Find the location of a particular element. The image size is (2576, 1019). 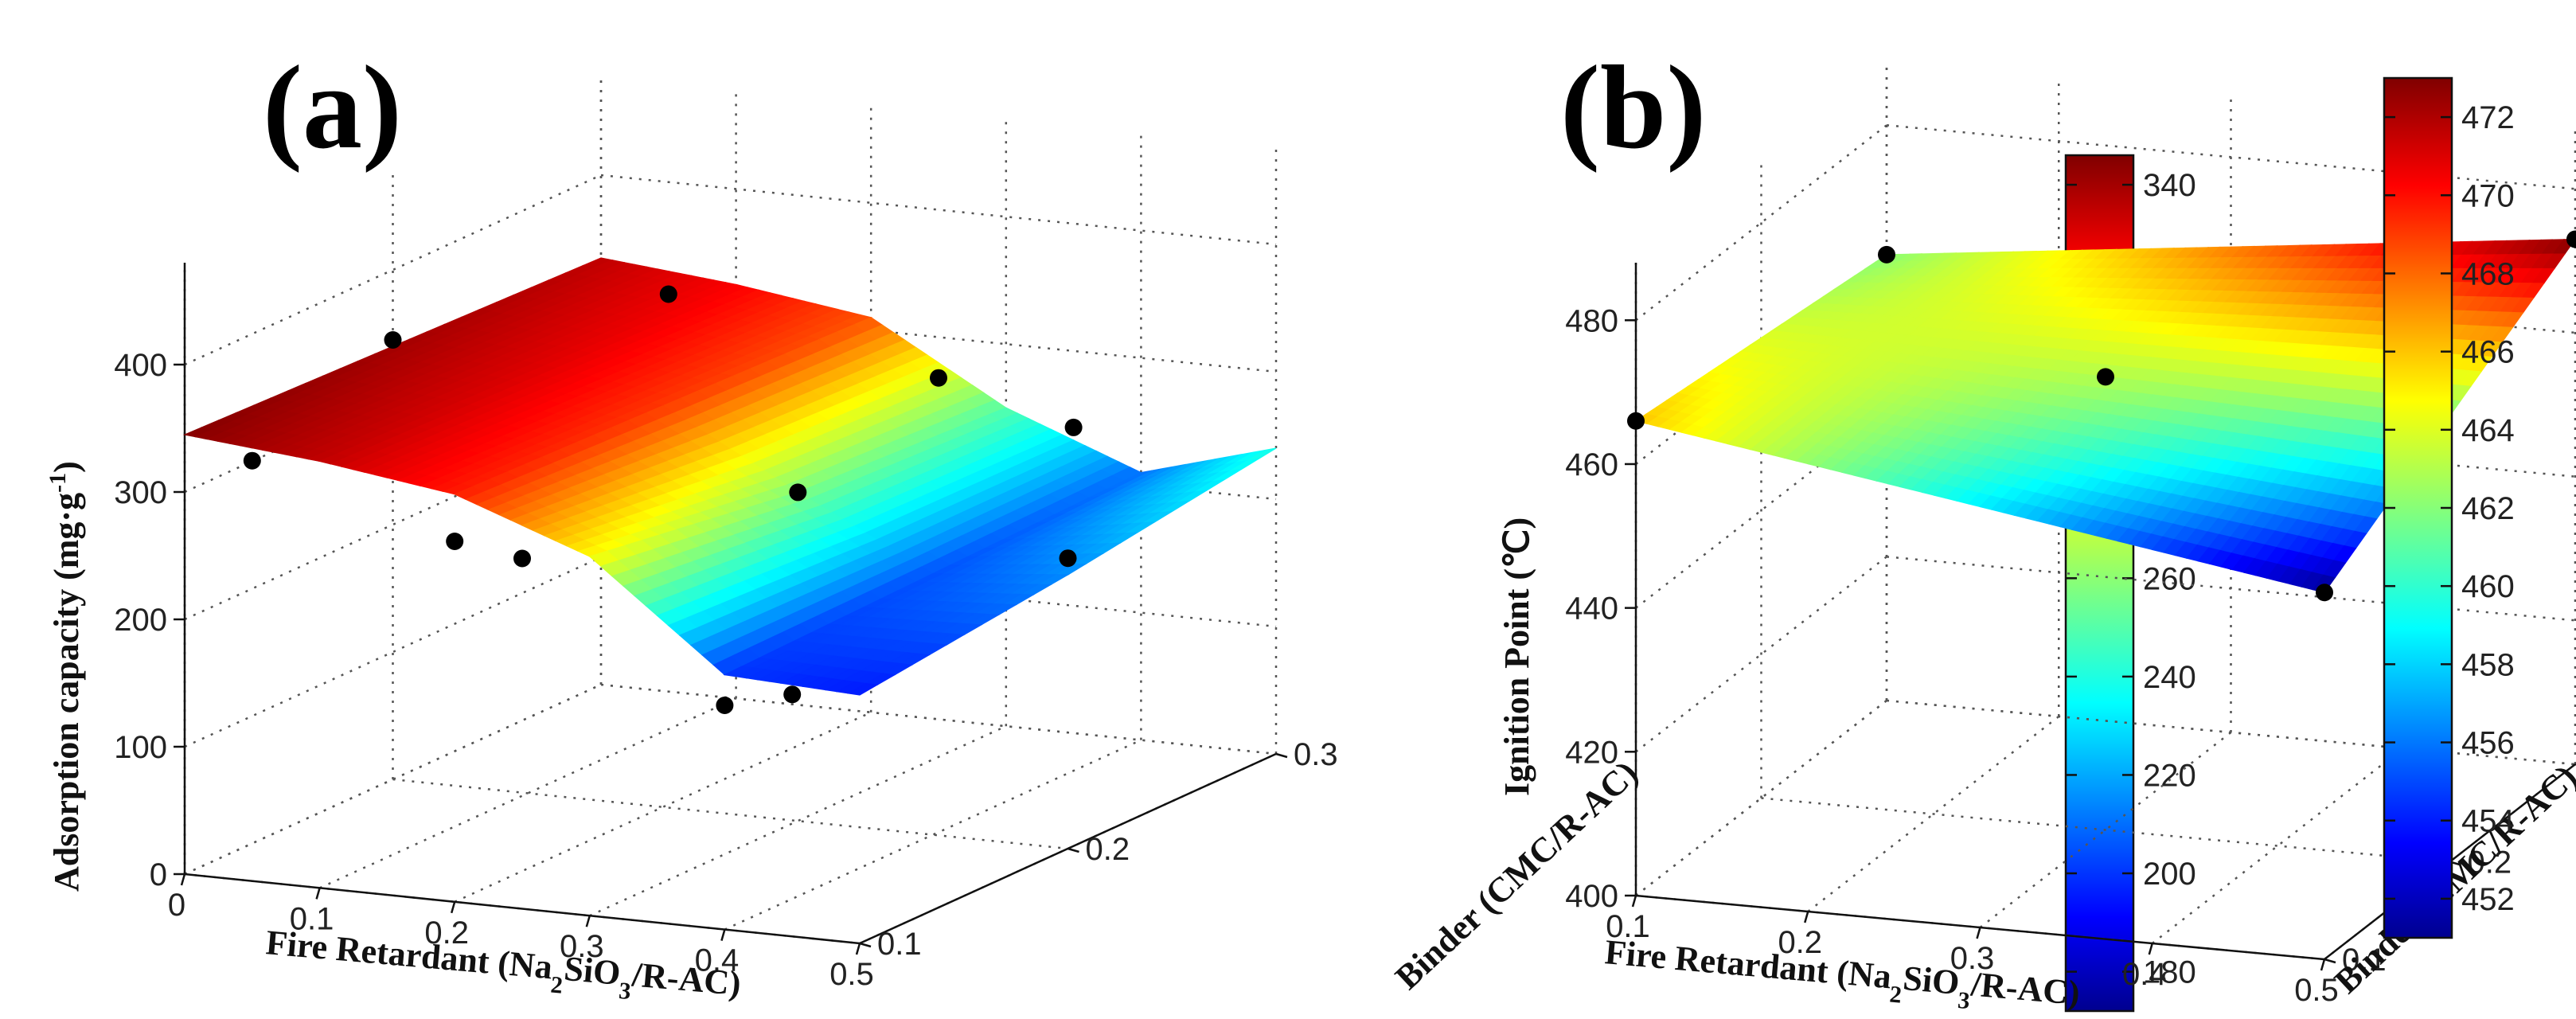

panel-b-z-tick-label: 400 is located at coordinates (1591, 896).